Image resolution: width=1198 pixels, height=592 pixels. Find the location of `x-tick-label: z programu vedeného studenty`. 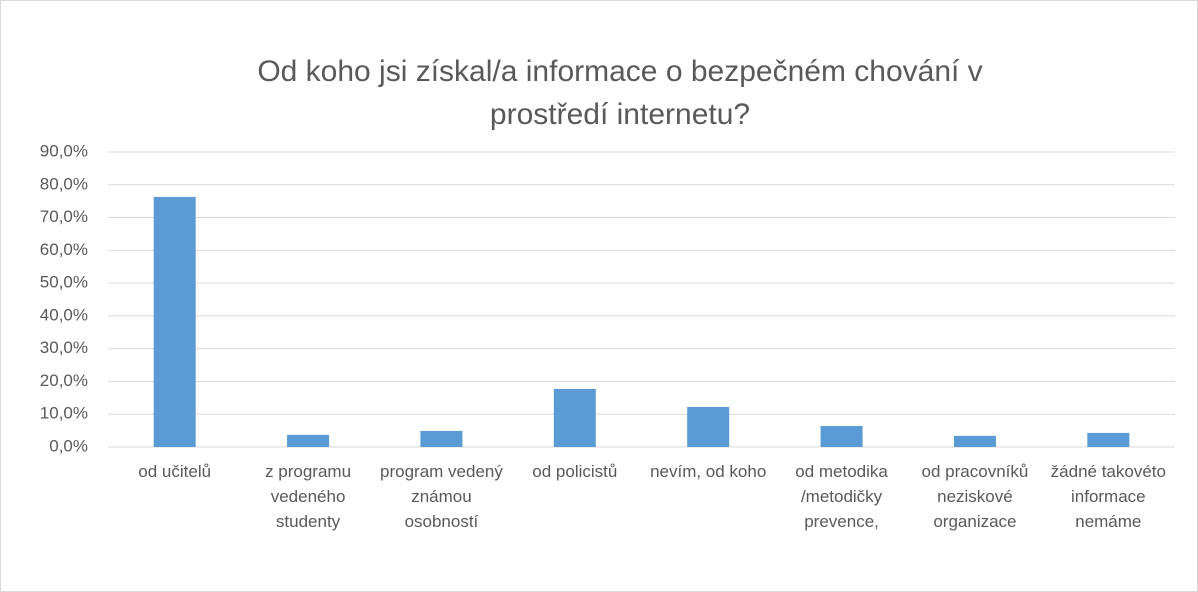

x-tick-label: z programu vedeného studenty is located at coordinates (308, 496).